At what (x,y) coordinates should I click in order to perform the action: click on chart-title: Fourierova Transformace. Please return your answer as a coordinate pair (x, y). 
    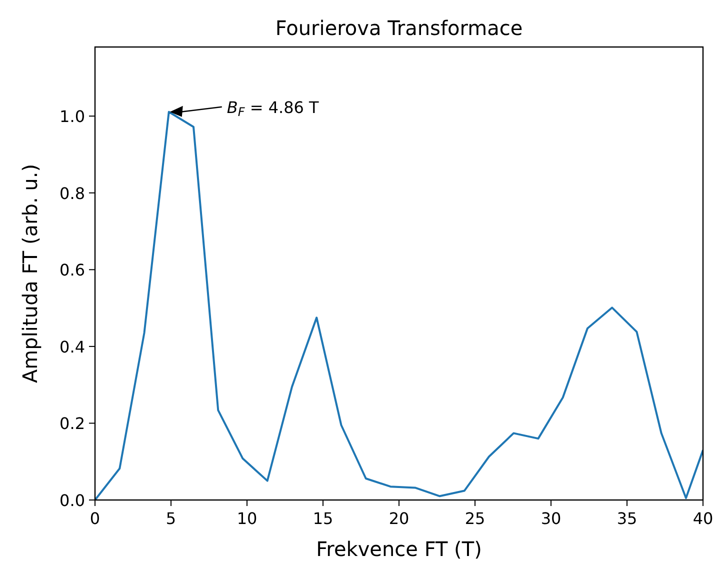
    Looking at the image, I should click on (399, 28).